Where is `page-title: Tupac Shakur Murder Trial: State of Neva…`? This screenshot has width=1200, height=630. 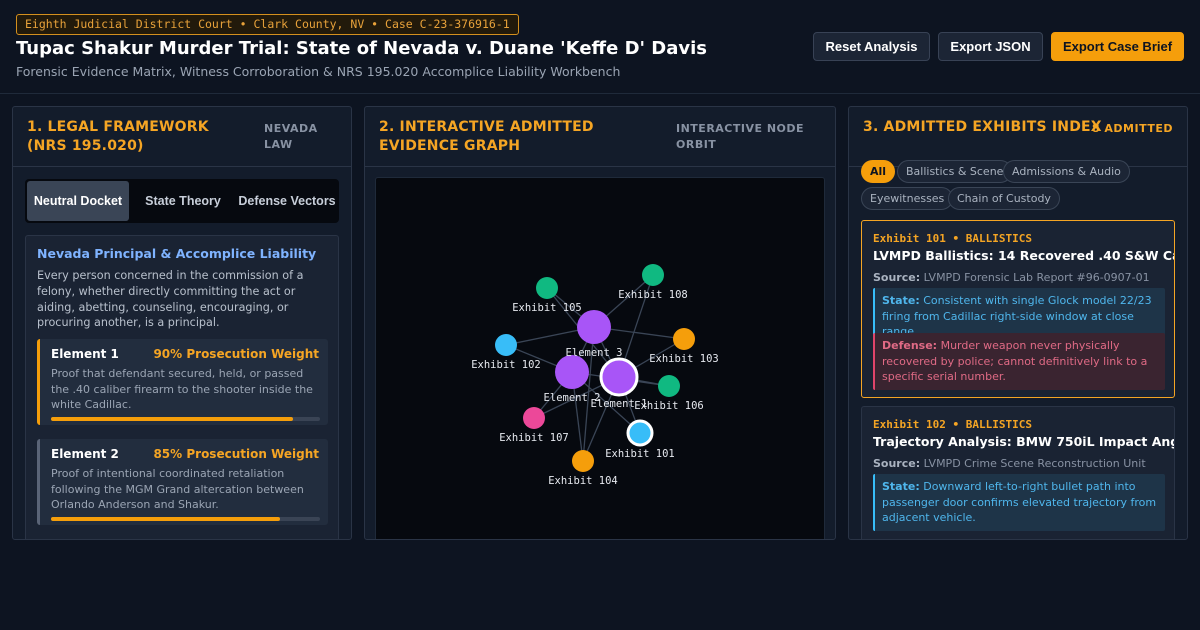
page-title: Tupac Shakur Murder Trial: State of Neva… is located at coordinates (362, 48).